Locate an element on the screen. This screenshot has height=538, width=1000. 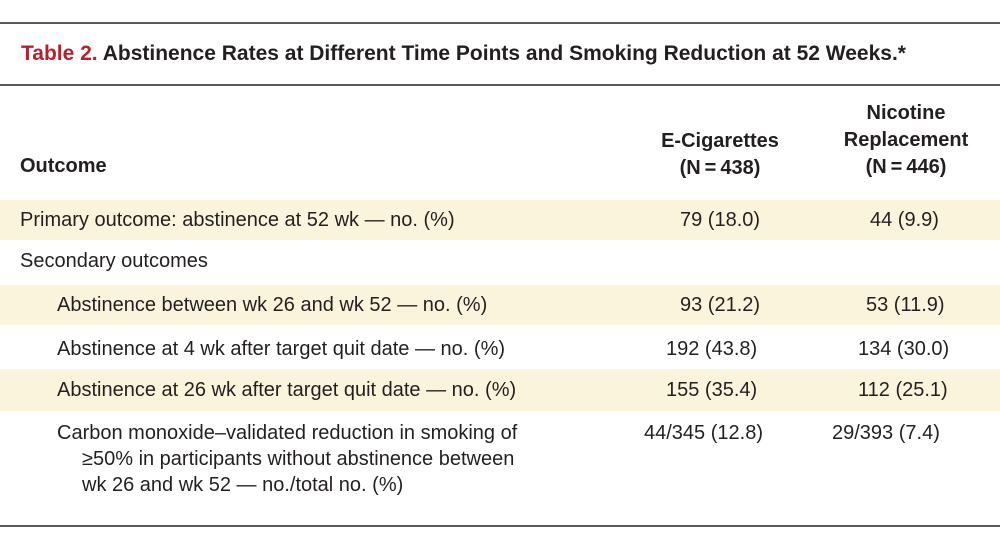
ecig-header-line2: (N = 438) is located at coordinates (720, 168).